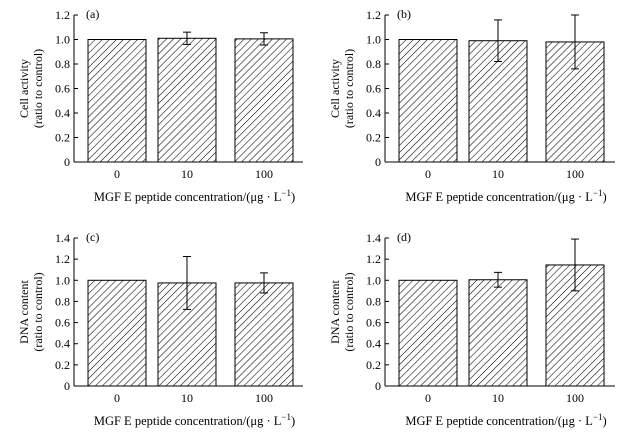 The width and height of the screenshot is (619, 433). Describe the element at coordinates (92, 237) in the screenshot. I see `panel-label: (c)` at that location.